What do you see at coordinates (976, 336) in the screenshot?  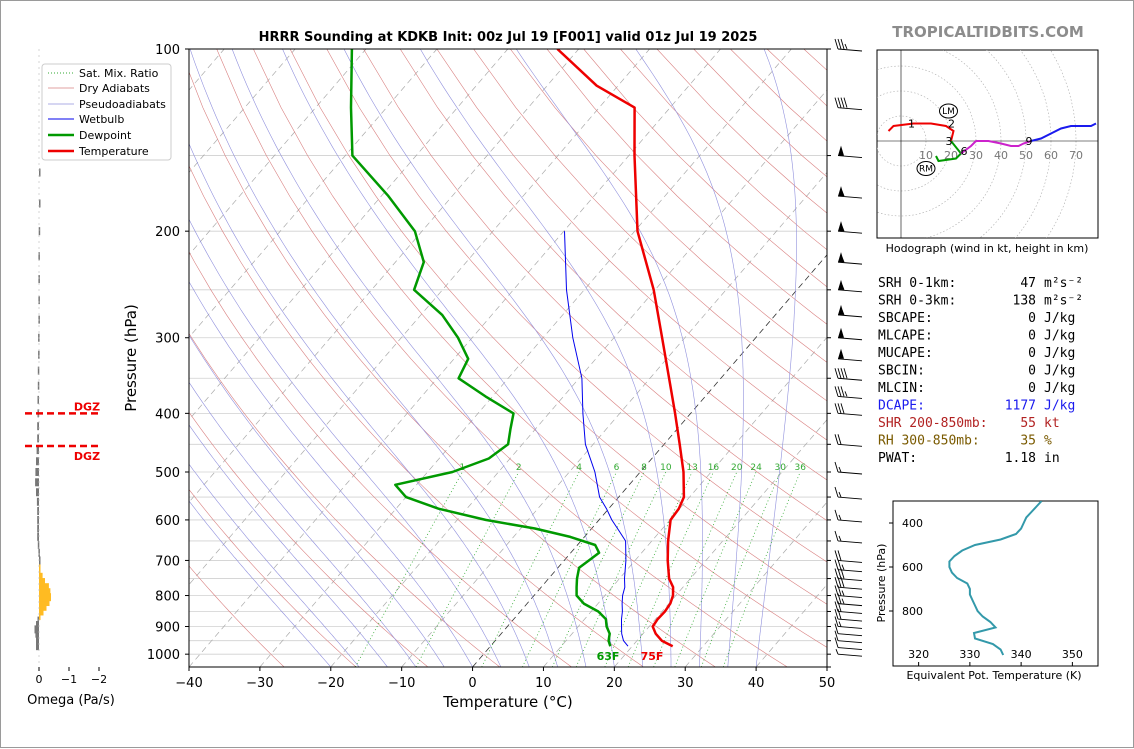 I see `stat-row: MLCAPE: 0 J/kg` at bounding box center [976, 336].